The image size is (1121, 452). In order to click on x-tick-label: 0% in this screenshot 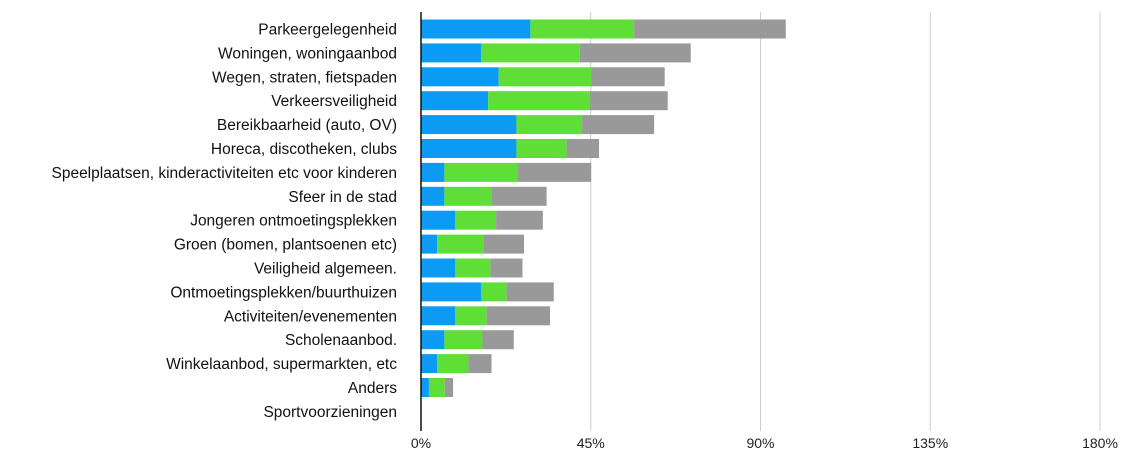, I will do `click(421, 443)`.